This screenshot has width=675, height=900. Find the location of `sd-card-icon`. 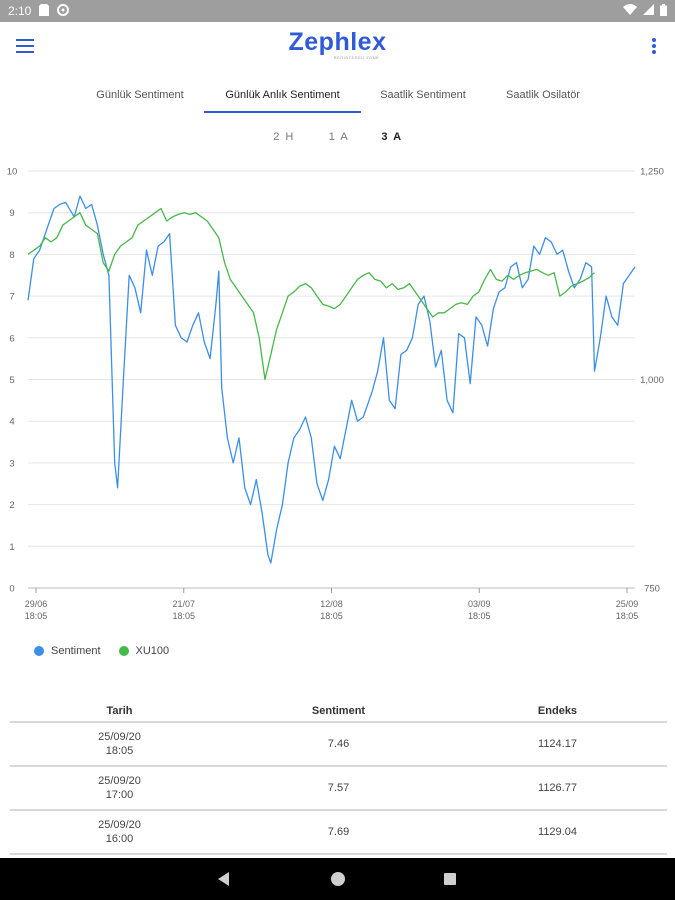

sd-card-icon is located at coordinates (44, 11).